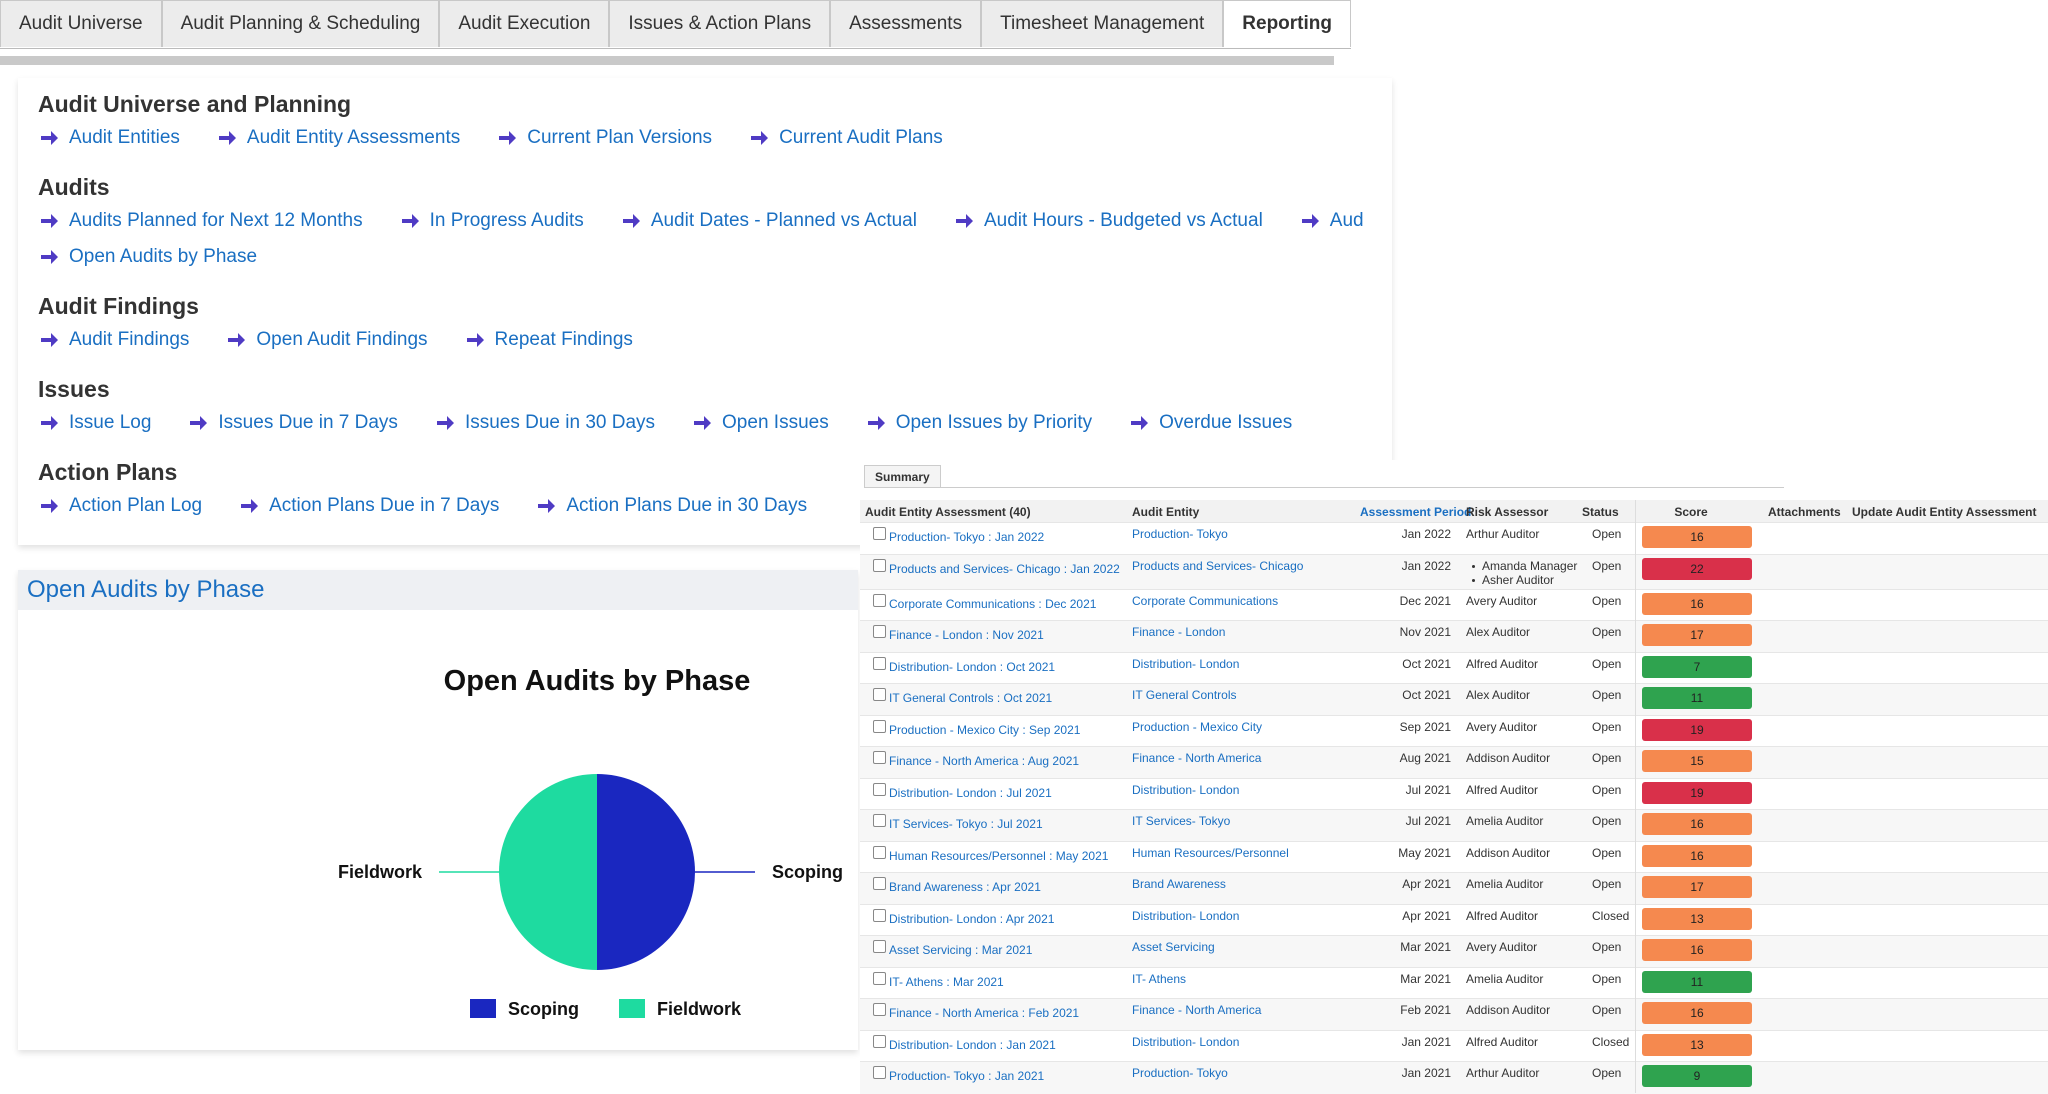  Describe the element at coordinates (1173, 947) in the screenshot. I see `entity-link: Asset Servicing` at that location.